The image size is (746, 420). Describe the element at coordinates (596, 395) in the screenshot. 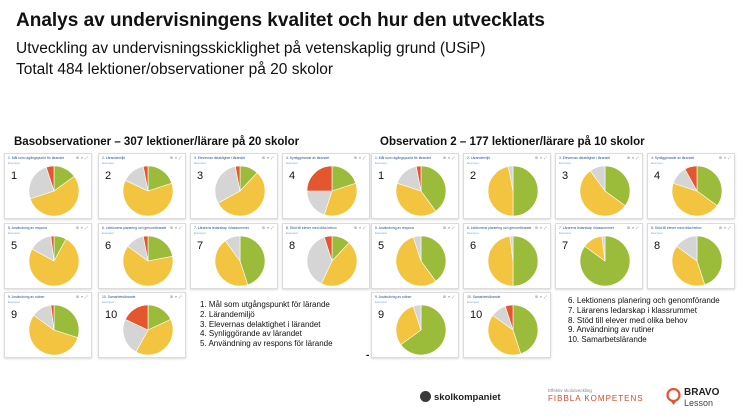

I see `fibbla-kompetens-logo: Effektiv skolutveckling FIBBLA KOMPETENS` at that location.